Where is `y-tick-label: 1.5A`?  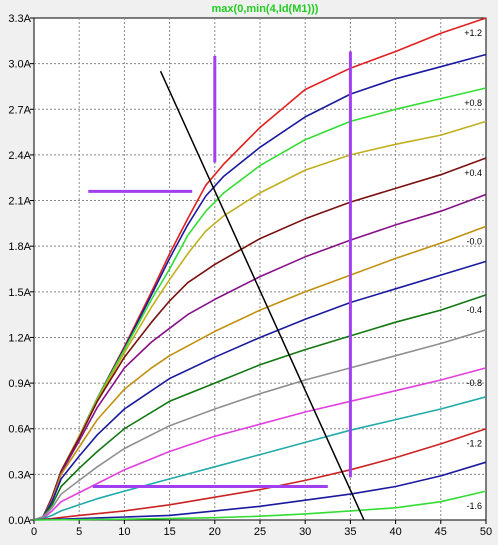
y-tick-label: 1.5A is located at coordinates (19, 293).